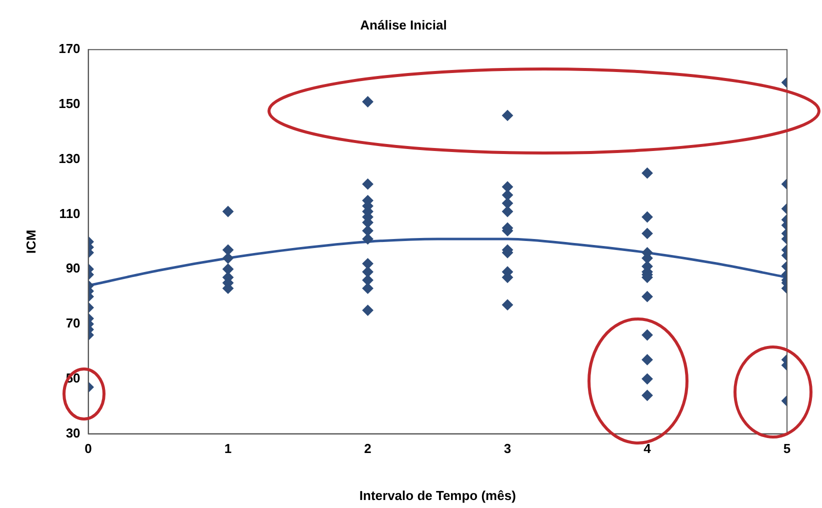 This screenshot has height=508, width=822. Describe the element at coordinates (69, 48) in the screenshot. I see `y-tick-label: 170` at that location.